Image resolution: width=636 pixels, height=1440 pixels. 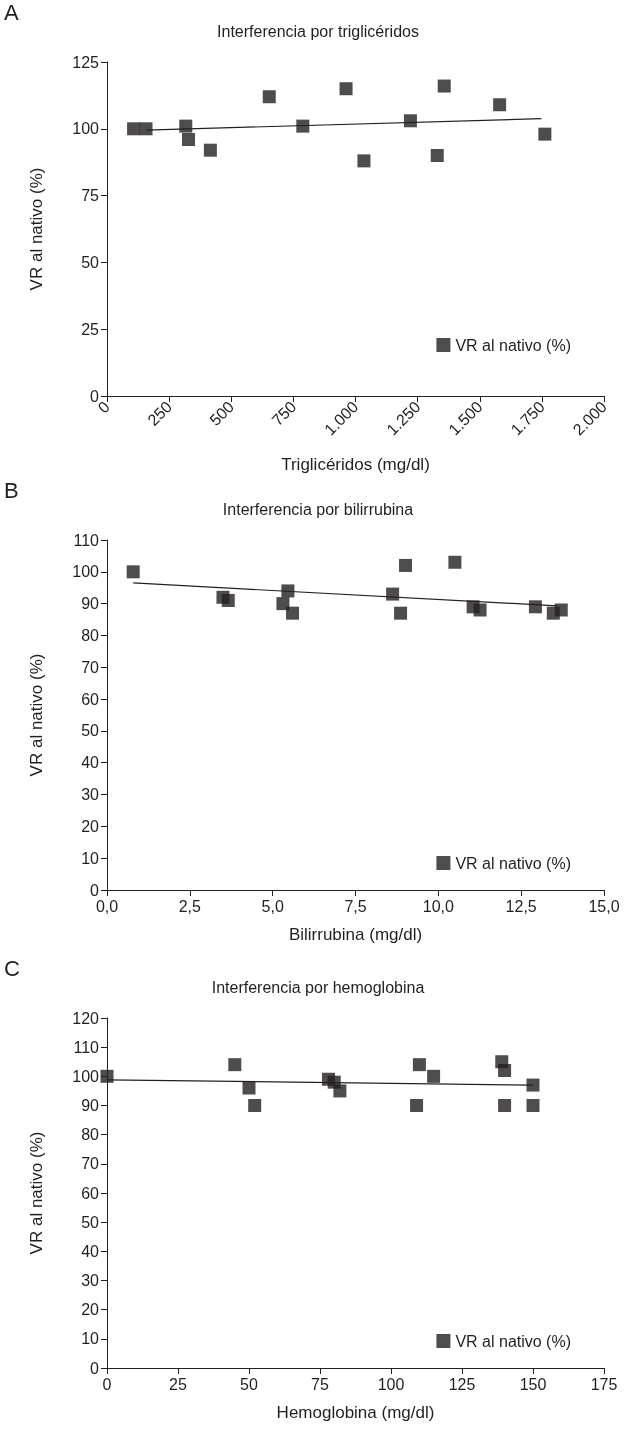 I want to click on x-axis-title: Hemoglobina (mg/dl), so click(x=355, y=1412).